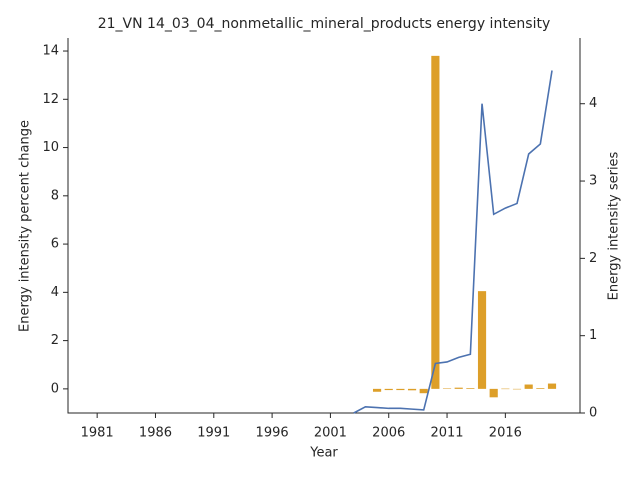 The height and width of the screenshot is (484, 640). What do you see at coordinates (593, 413) in the screenshot?
I see `y2-tick-label: 0` at bounding box center [593, 413].